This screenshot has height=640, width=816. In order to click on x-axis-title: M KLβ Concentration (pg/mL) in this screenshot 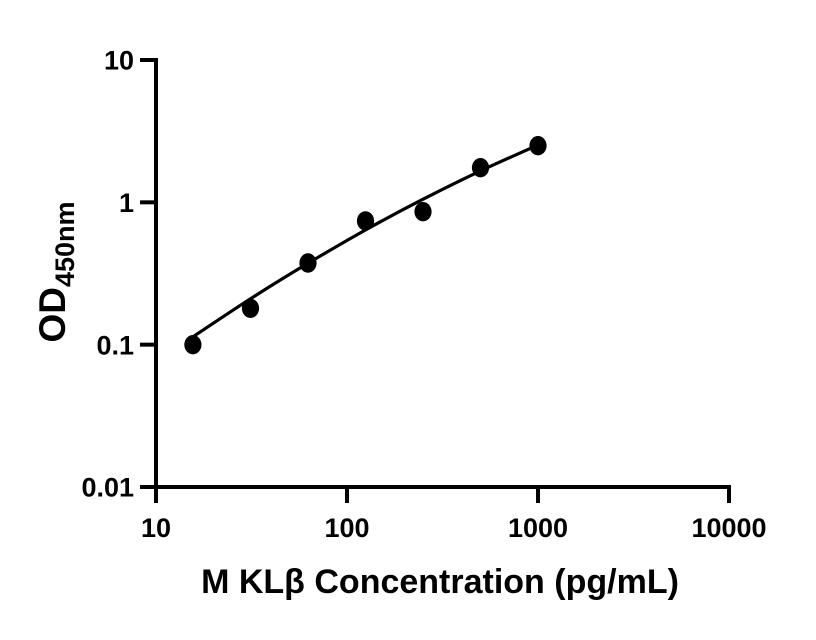, I will do `click(440, 582)`.